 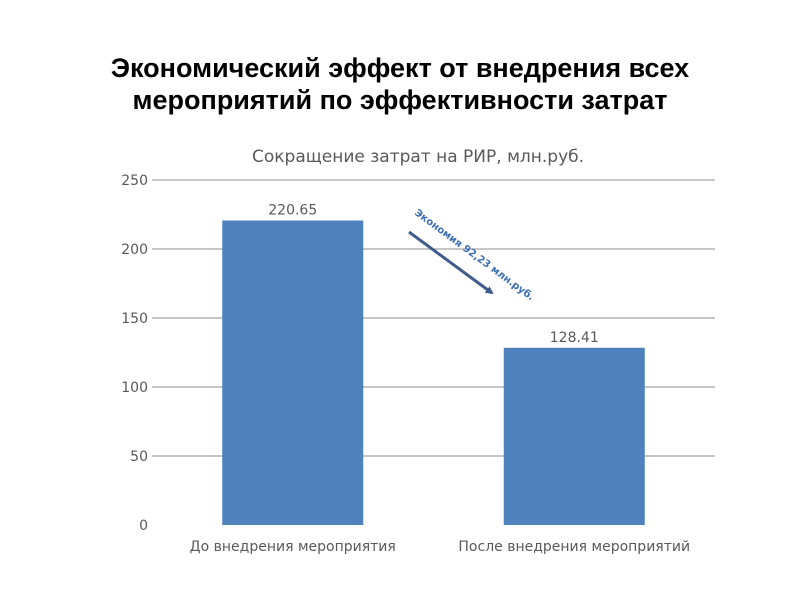 I want to click on slide-title-line-2: мероприятий по эффективности затрат, so click(x=400, y=100).